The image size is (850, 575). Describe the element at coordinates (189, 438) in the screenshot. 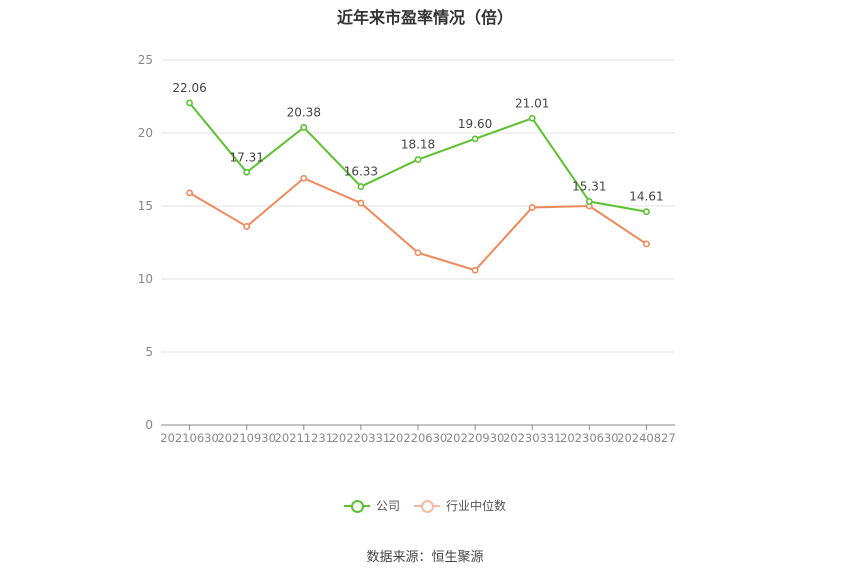

I see `x-tick-label: 20210630` at that location.